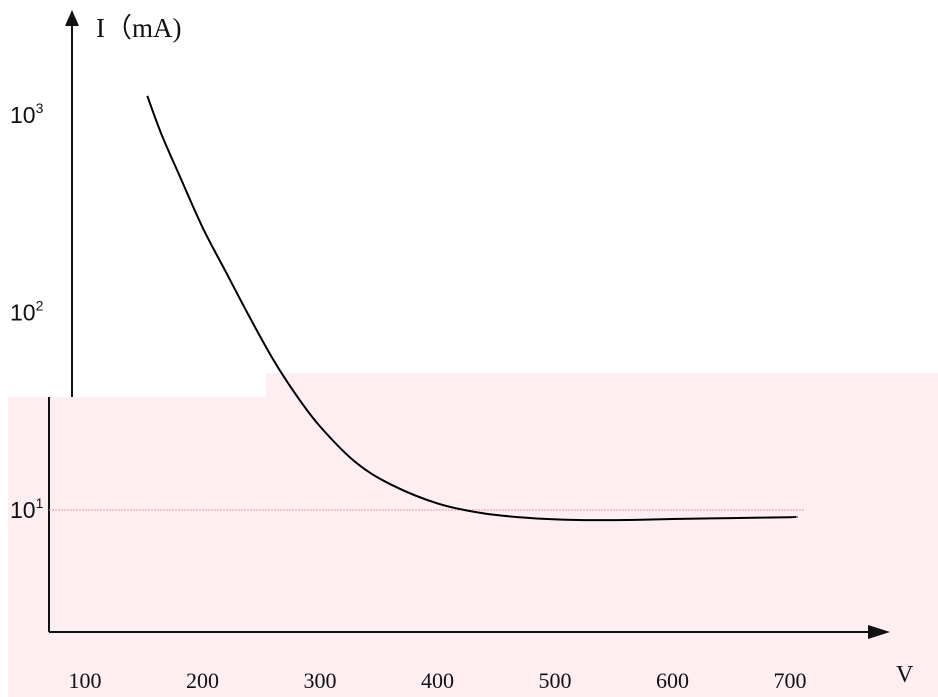 The height and width of the screenshot is (697, 938). I want to click on y-tick-label: 10¹, so click(27, 509).